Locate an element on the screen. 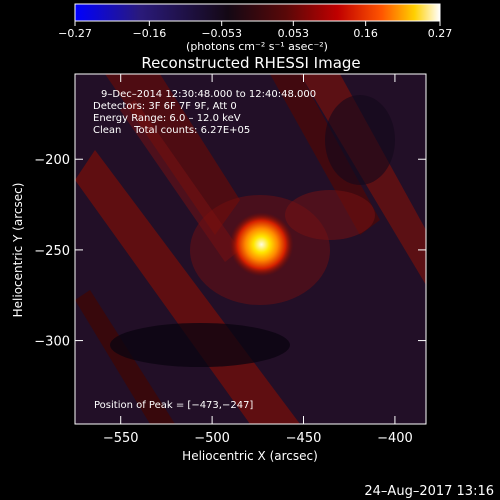 This screenshot has height=500, width=500. y-tick-label: −300 is located at coordinates (52, 342).